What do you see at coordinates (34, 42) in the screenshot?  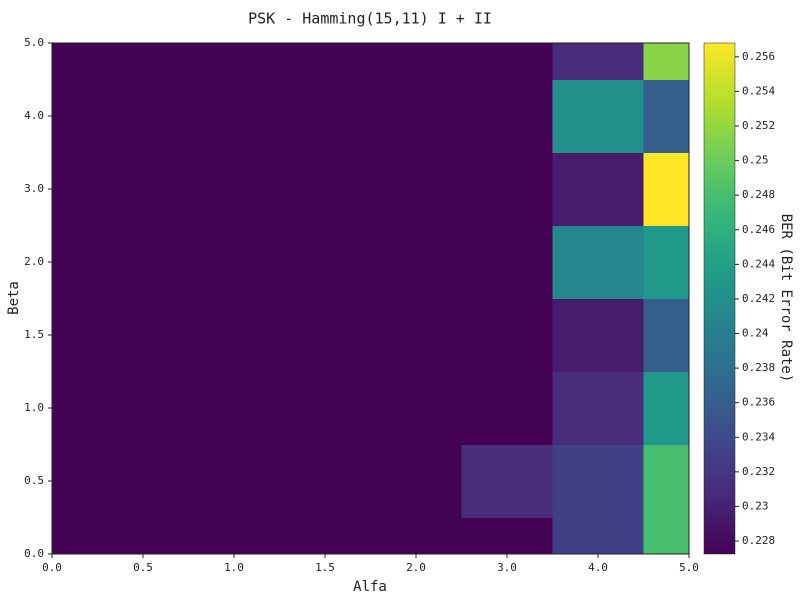 I see `y-tick-label: 5.0` at bounding box center [34, 42].